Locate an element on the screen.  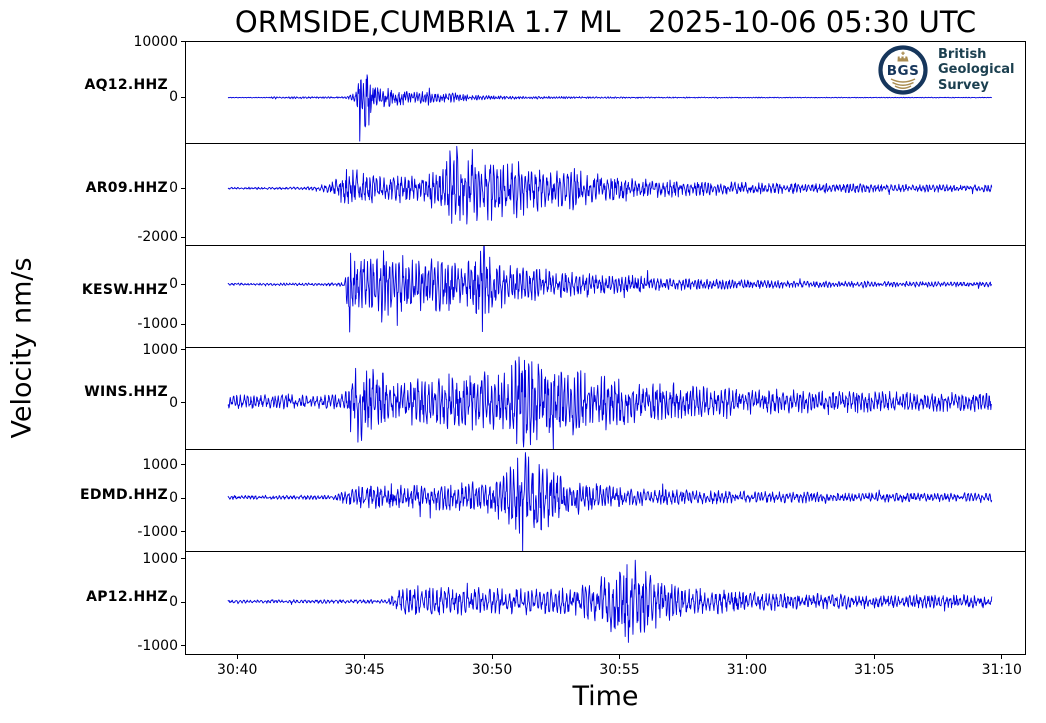
seismogram-panel-kesw-hhz is located at coordinates (605, 297).